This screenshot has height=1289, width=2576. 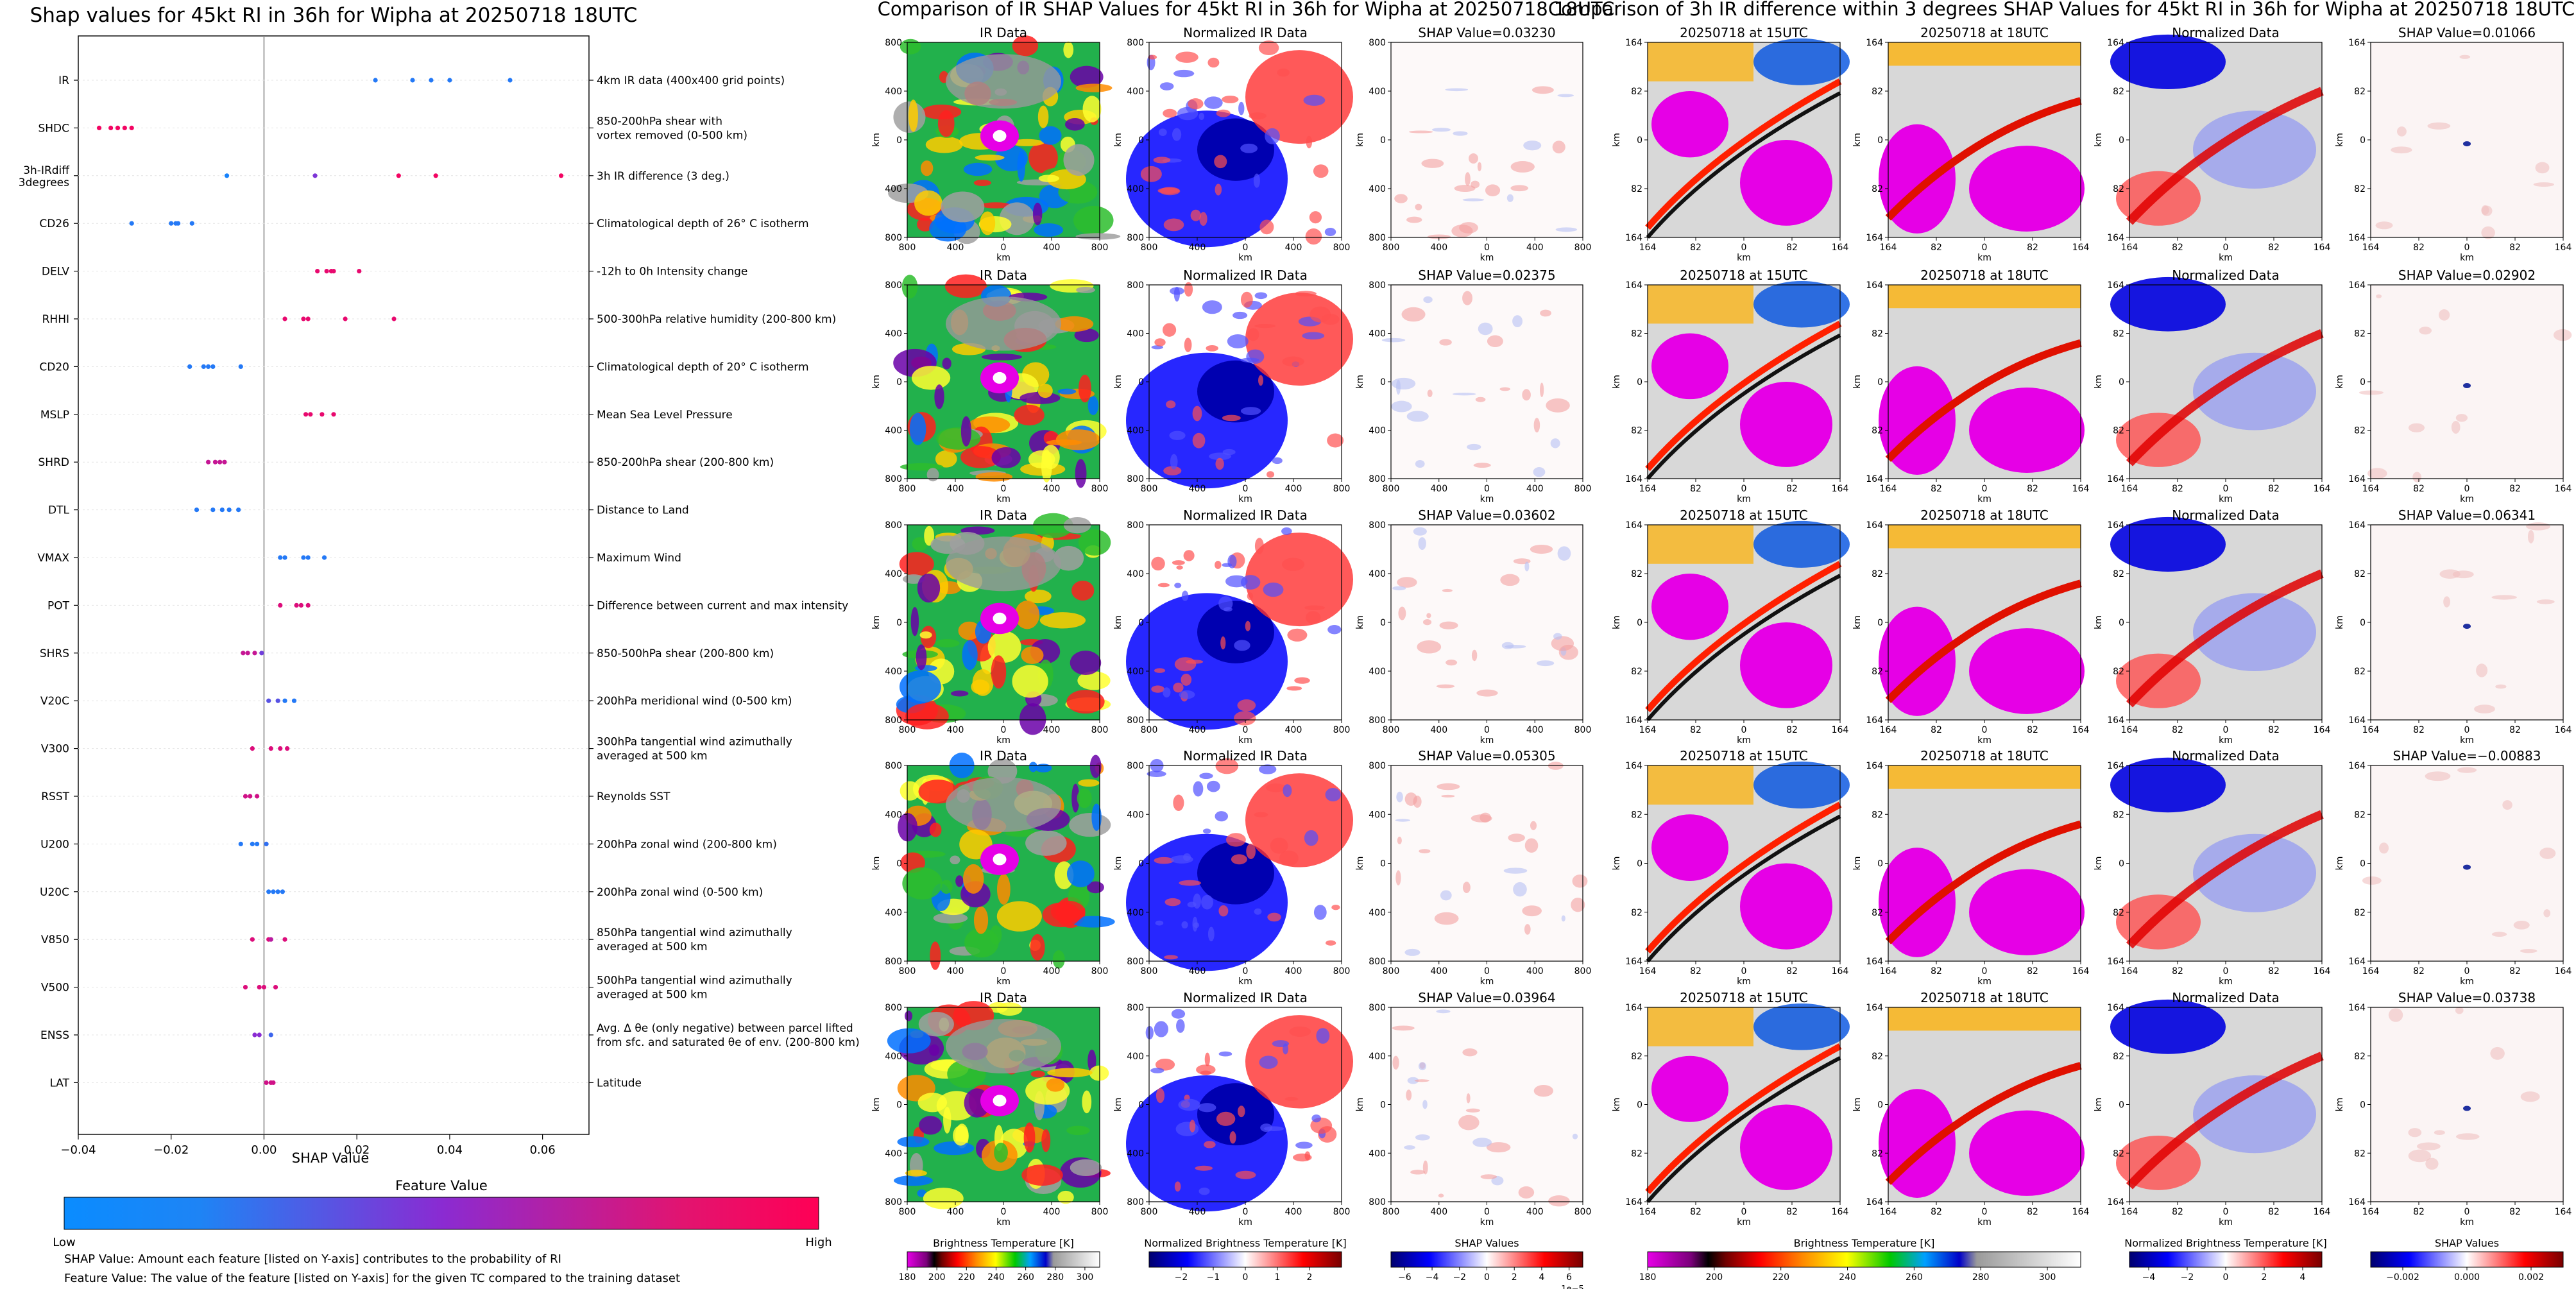 I want to click on warm-region, so click(x=1299, y=97).